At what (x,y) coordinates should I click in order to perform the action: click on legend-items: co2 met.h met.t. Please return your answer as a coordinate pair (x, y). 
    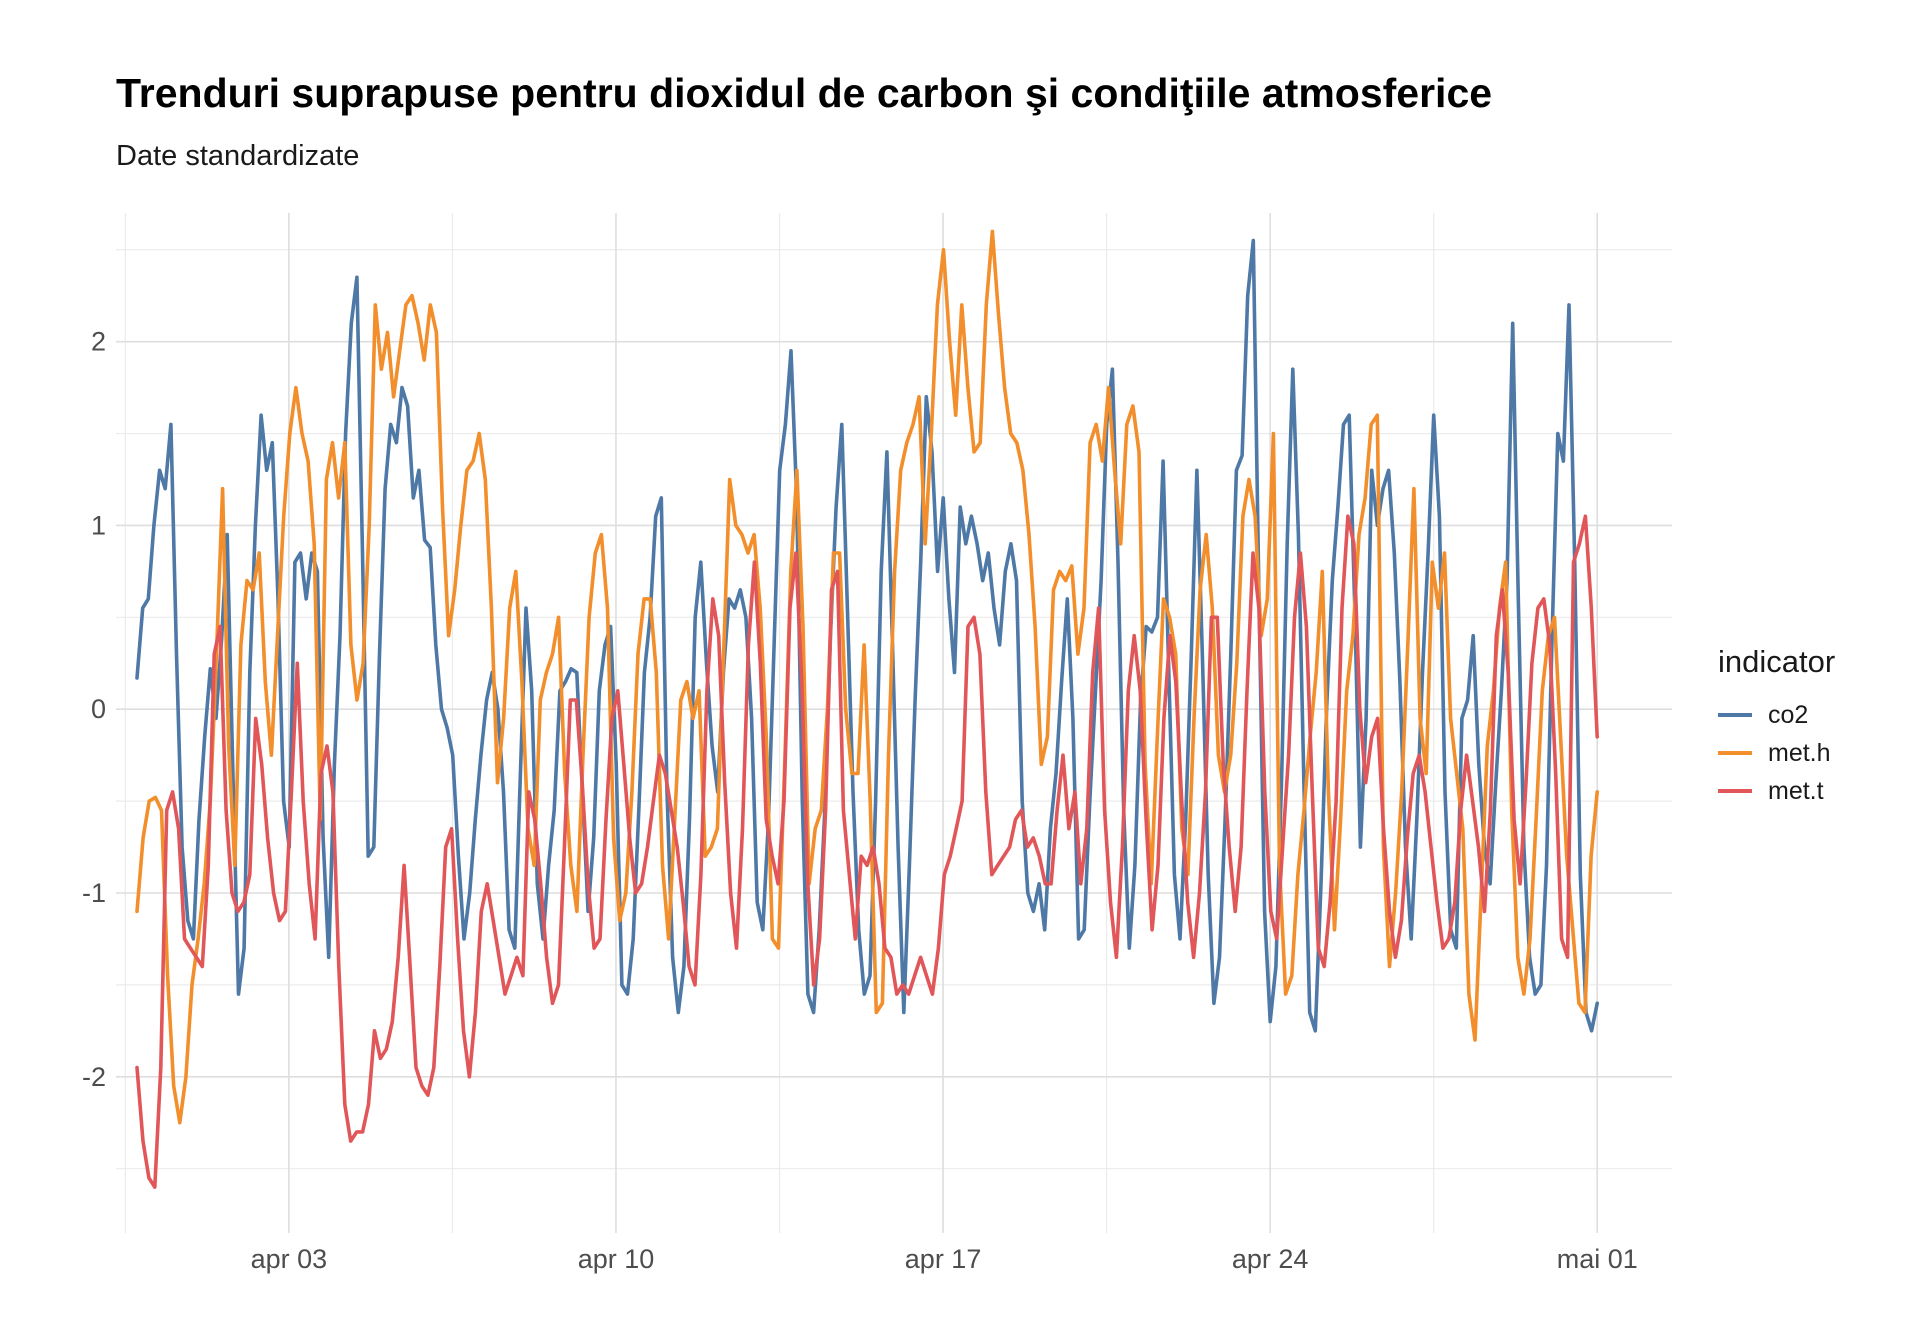
    Looking at the image, I should click on (1776, 753).